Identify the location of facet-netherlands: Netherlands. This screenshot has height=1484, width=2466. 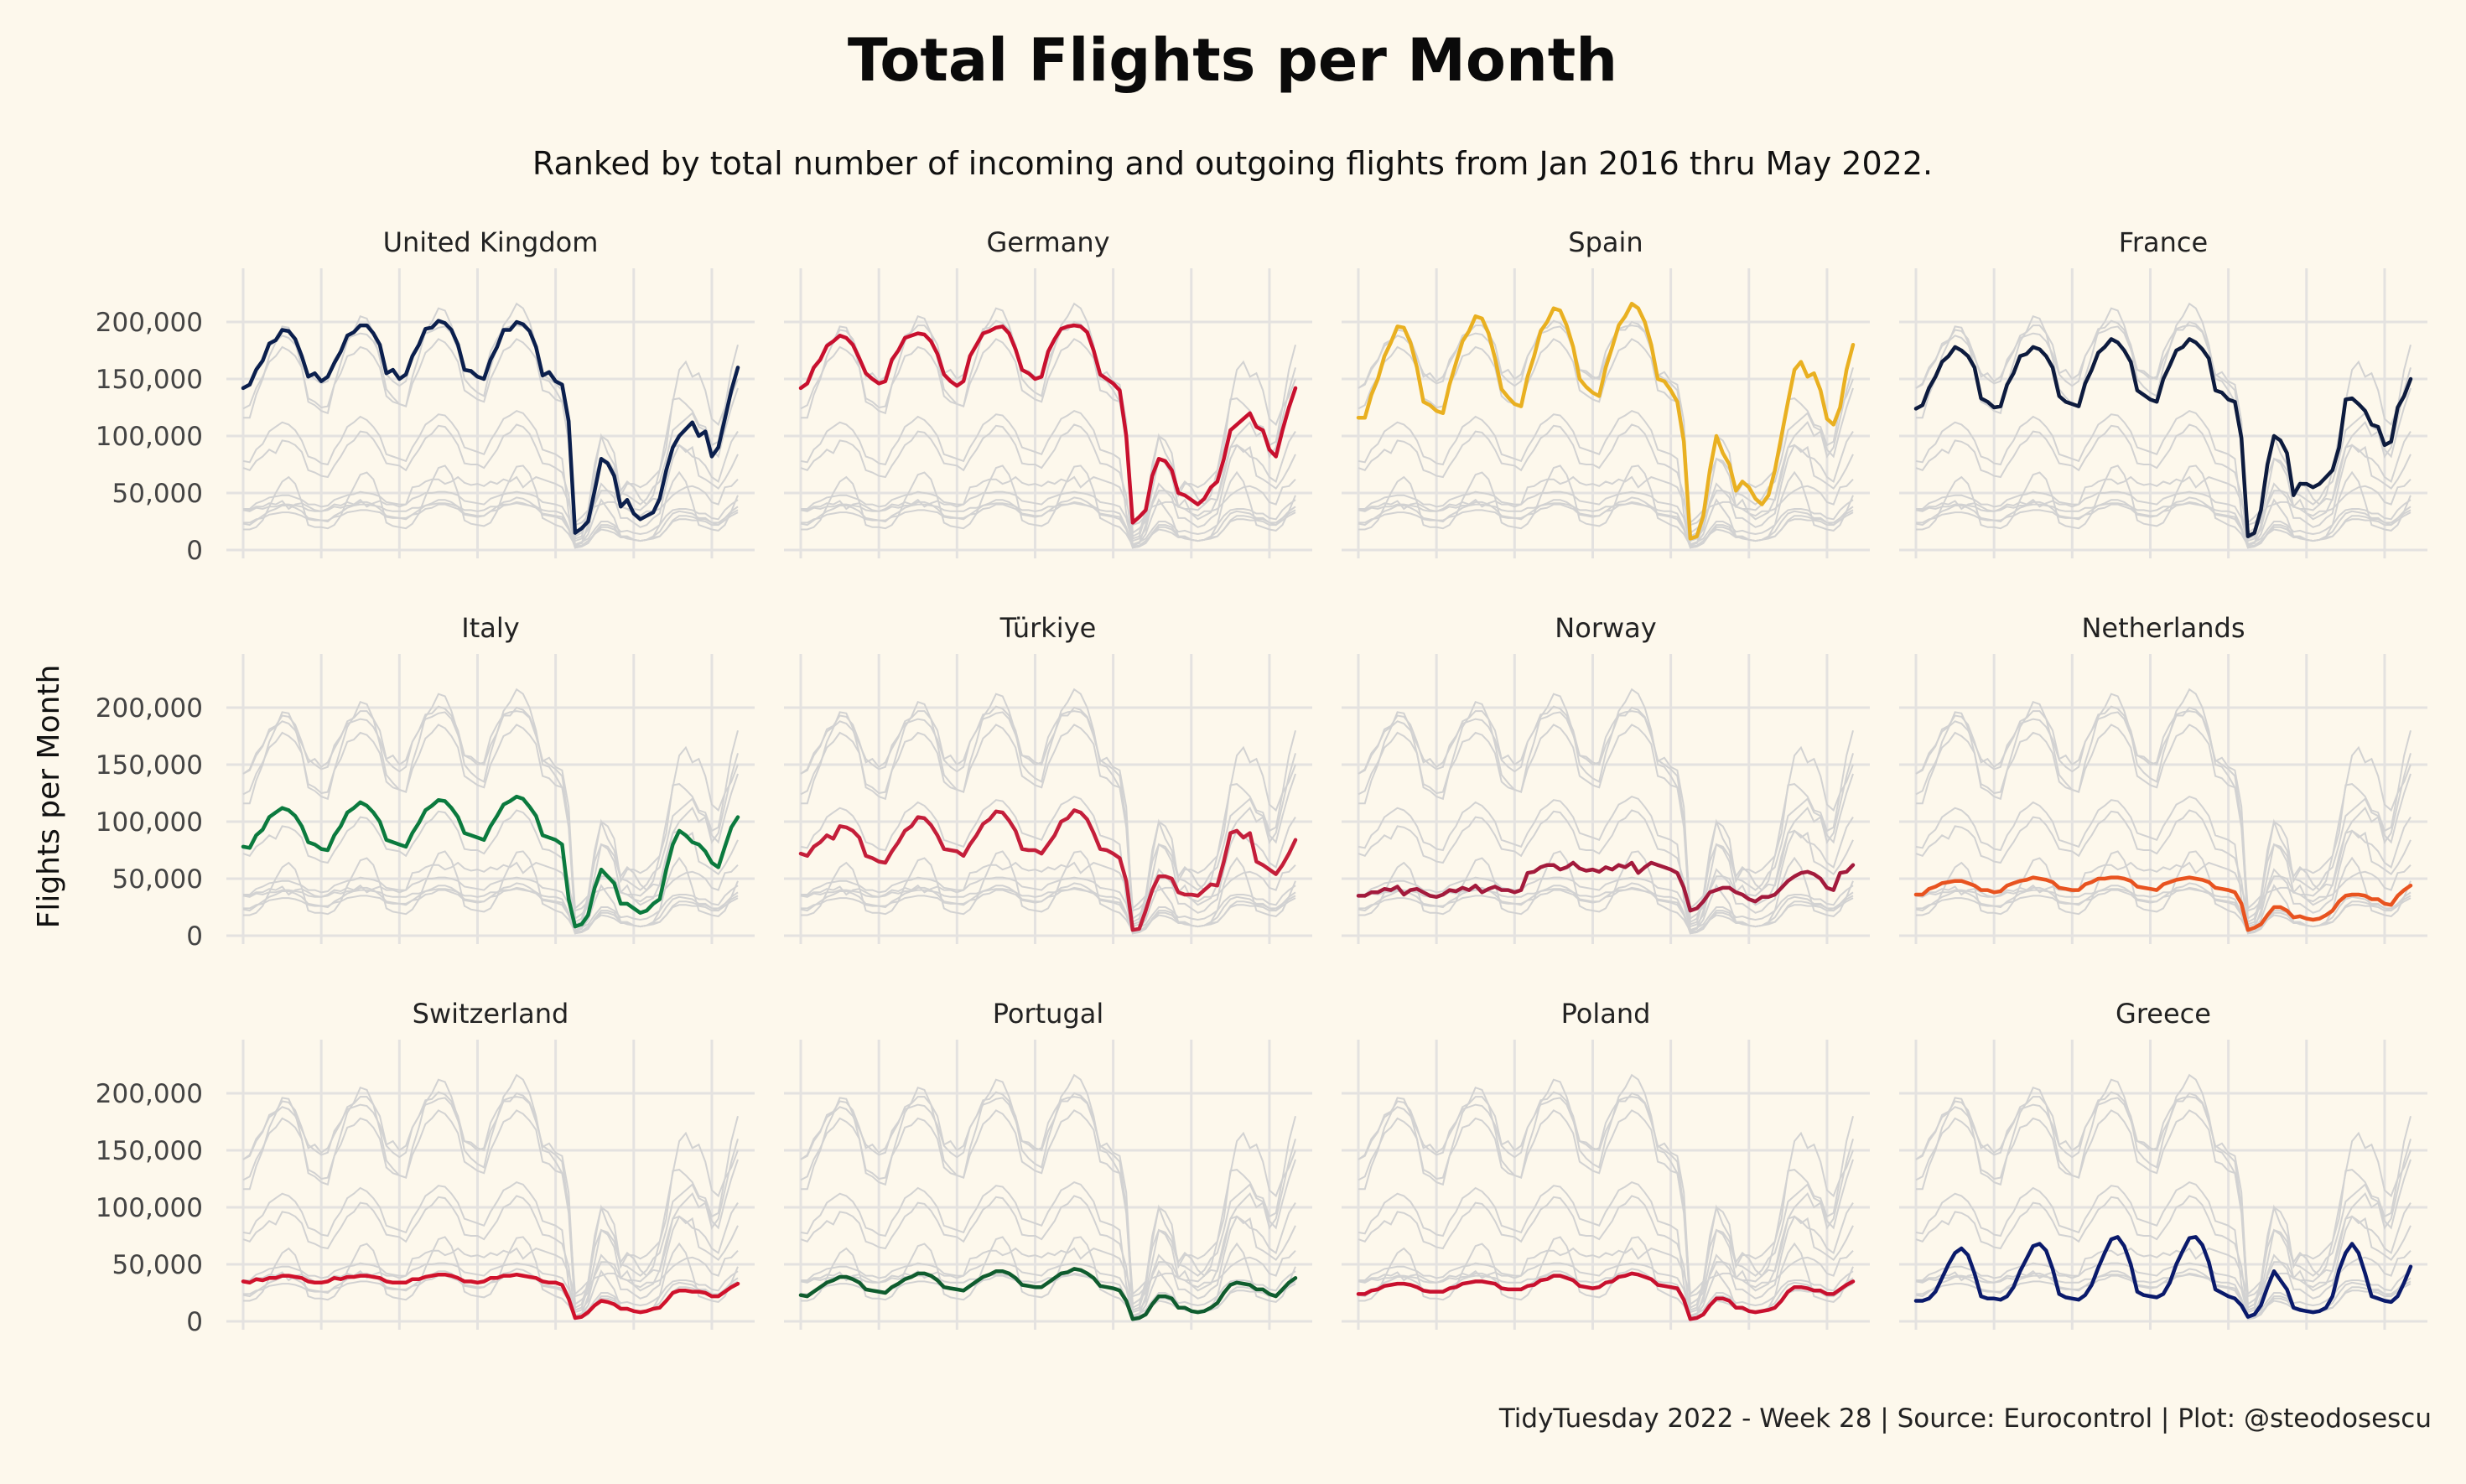
(2163, 778).